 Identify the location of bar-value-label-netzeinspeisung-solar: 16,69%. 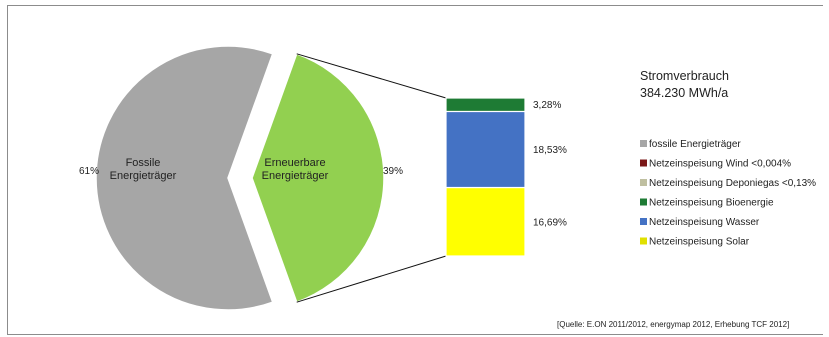
(550, 222).